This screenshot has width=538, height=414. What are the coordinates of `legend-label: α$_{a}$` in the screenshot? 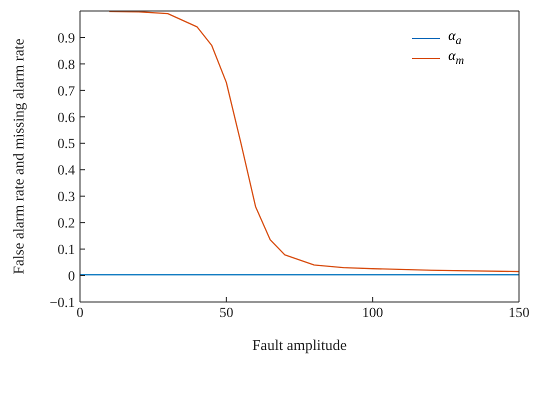 It's located at (455, 38).